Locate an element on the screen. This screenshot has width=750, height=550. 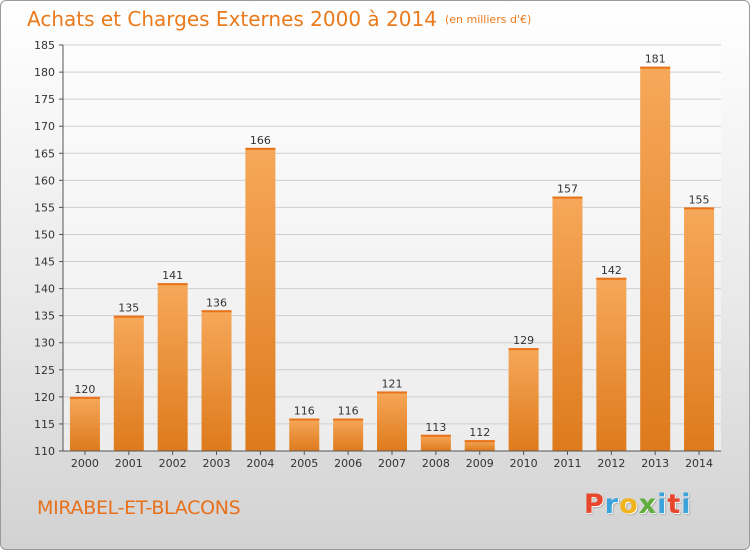
y-tick-label: 145 is located at coordinates (44, 262).